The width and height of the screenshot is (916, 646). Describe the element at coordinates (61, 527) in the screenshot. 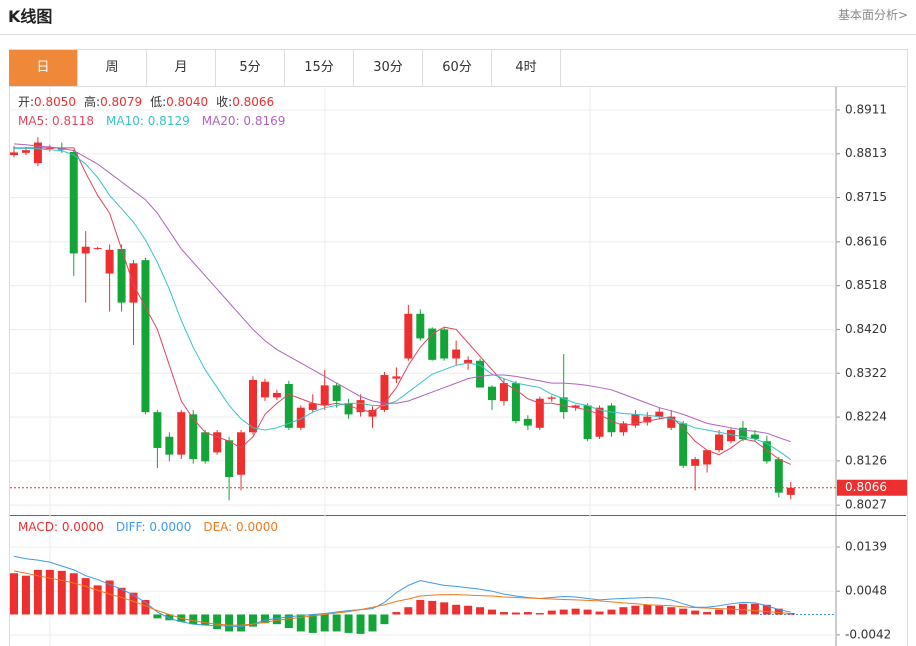

I see `legend-entry: MACD: 0.0000` at that location.